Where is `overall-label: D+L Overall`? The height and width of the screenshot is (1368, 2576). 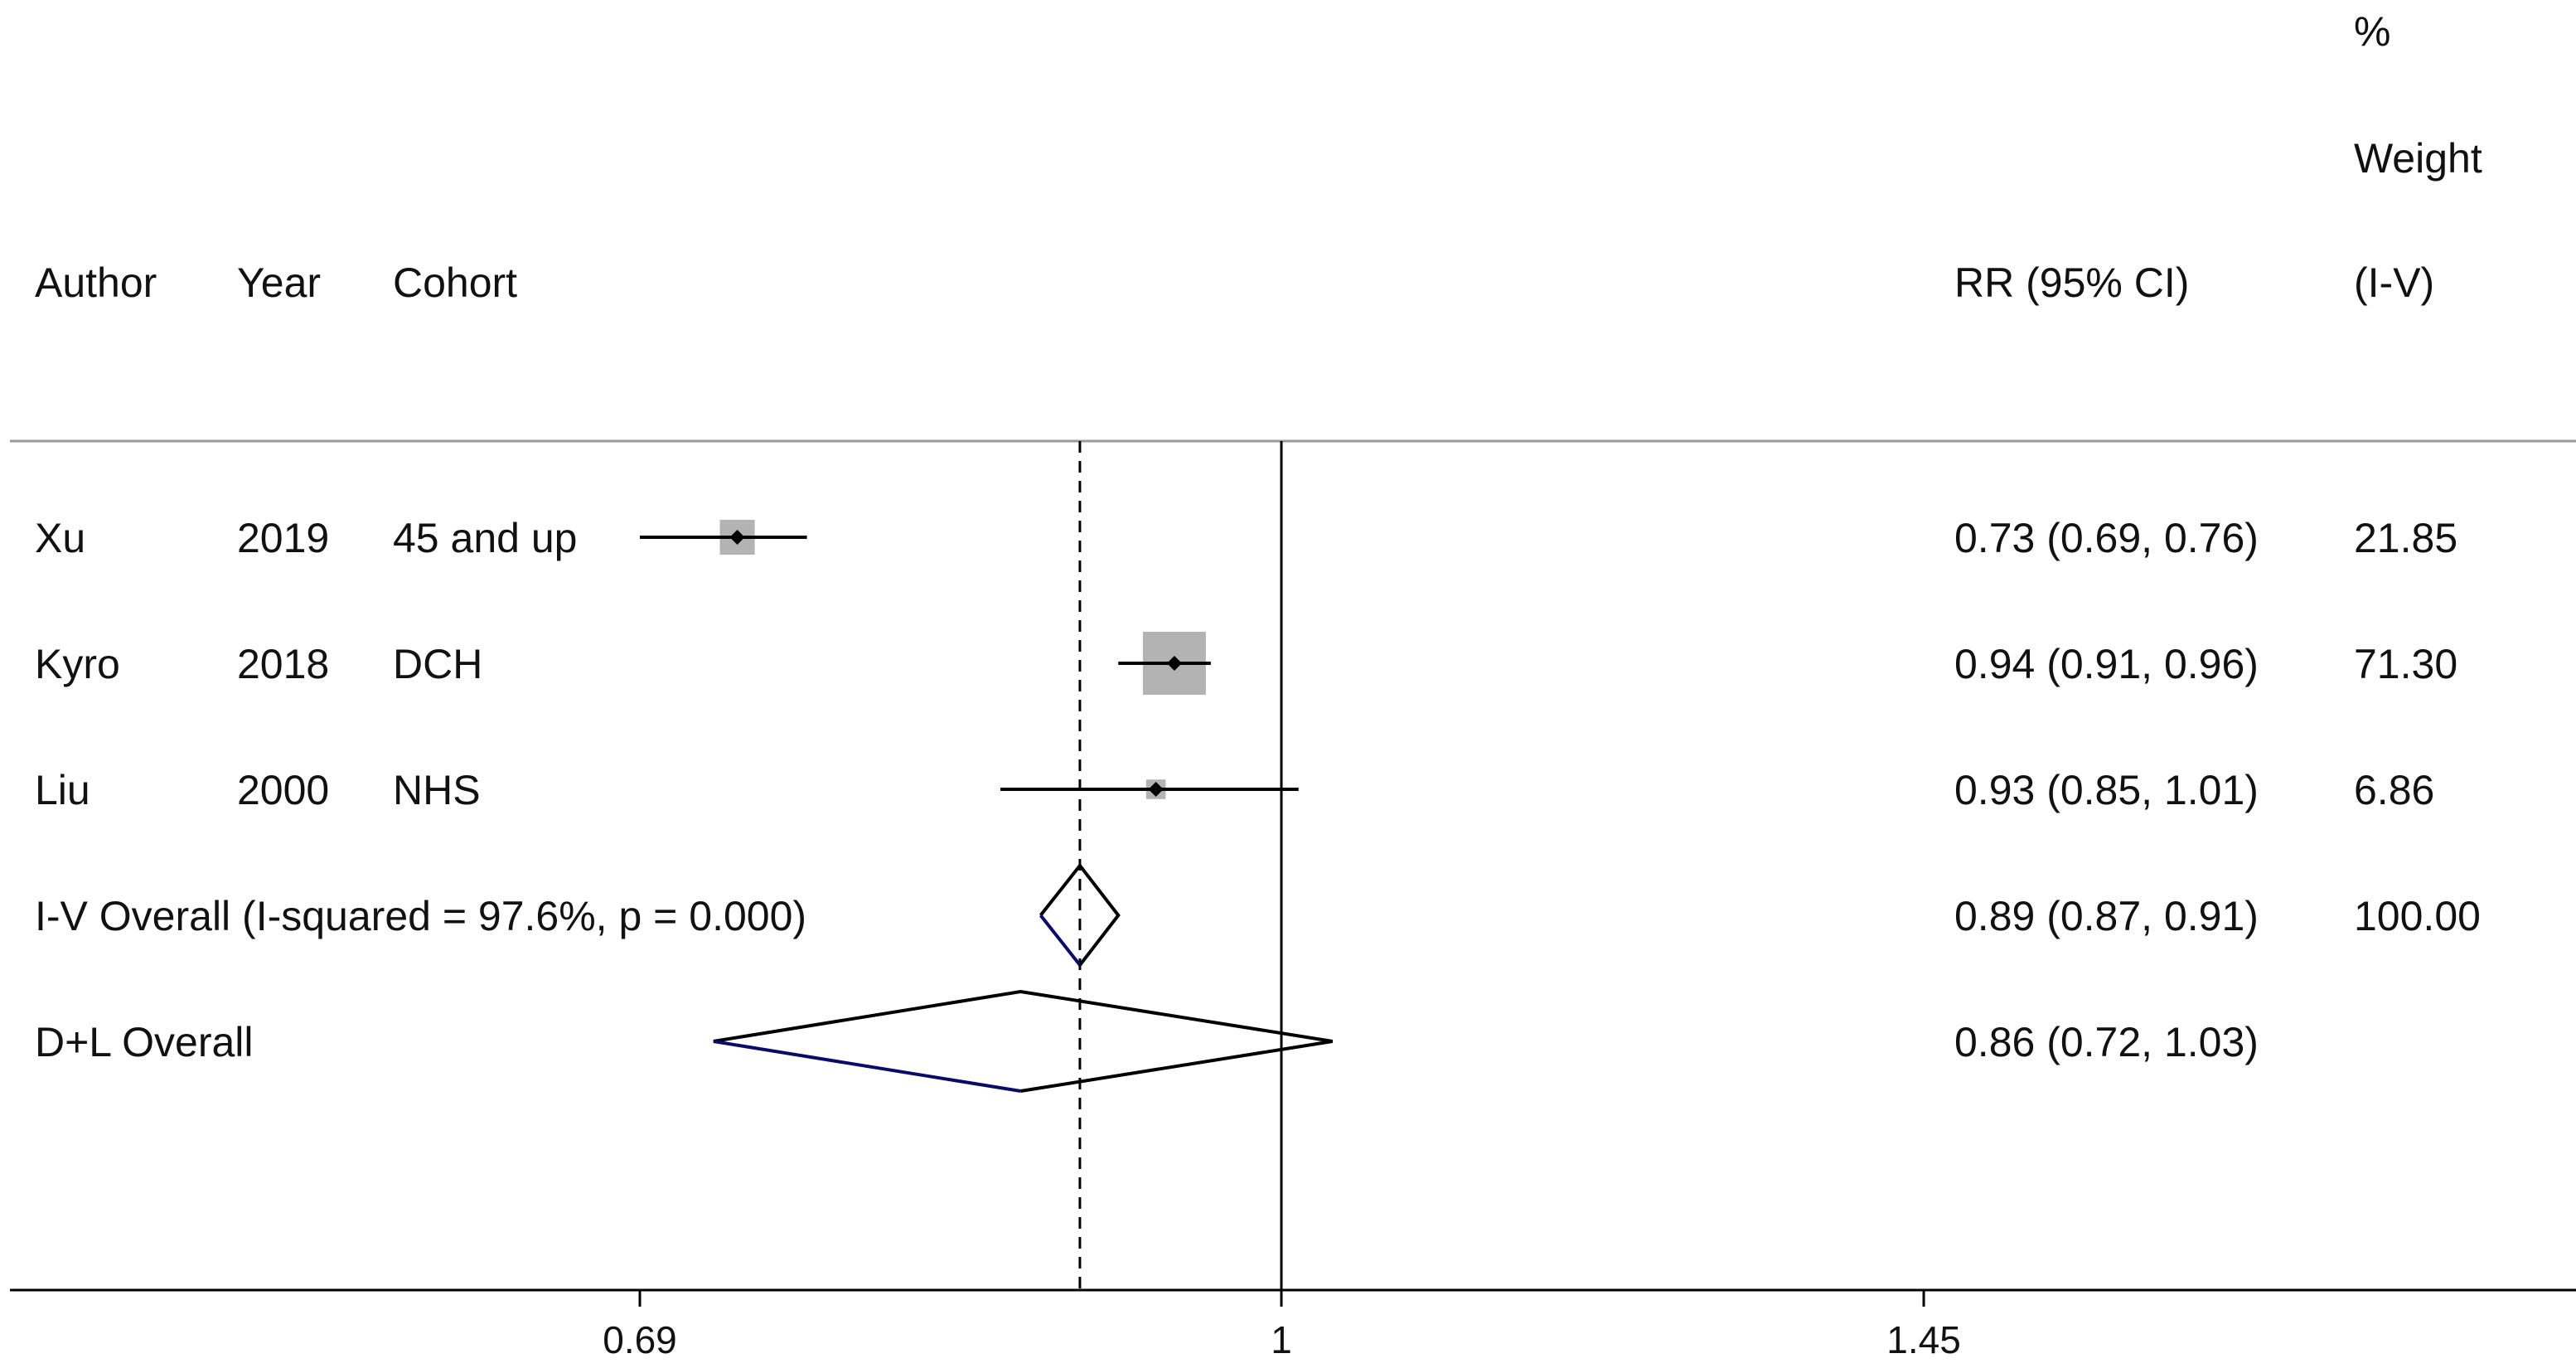 overall-label: D+L Overall is located at coordinates (144, 1042).